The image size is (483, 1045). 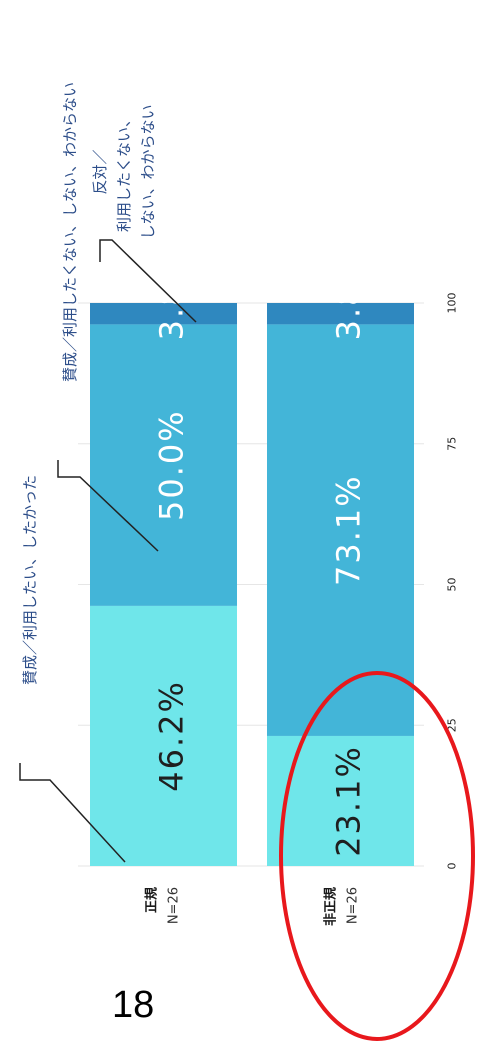 I want to click on data-label: 50.0%, so click(x=172, y=465).